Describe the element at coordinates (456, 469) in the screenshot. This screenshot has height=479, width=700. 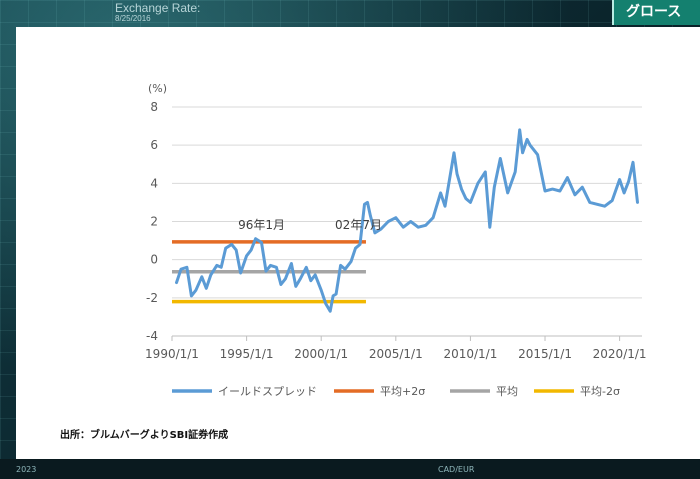
I see `ticker-item: CAD/EUR` at that location.